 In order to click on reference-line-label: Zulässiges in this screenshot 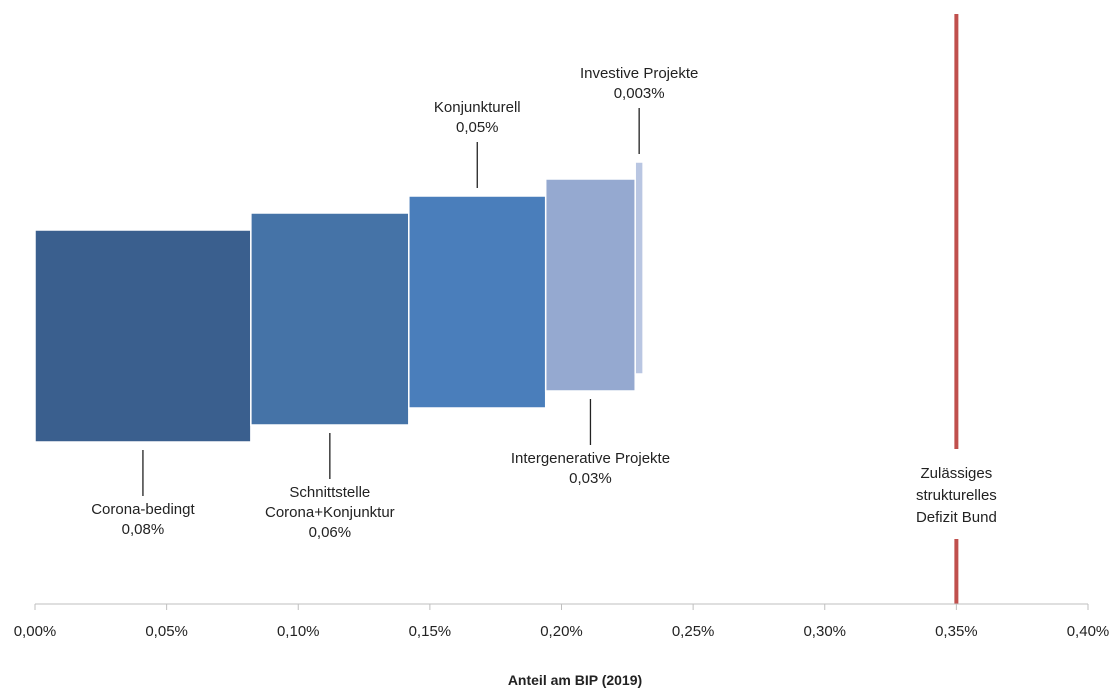, I will do `click(957, 473)`.